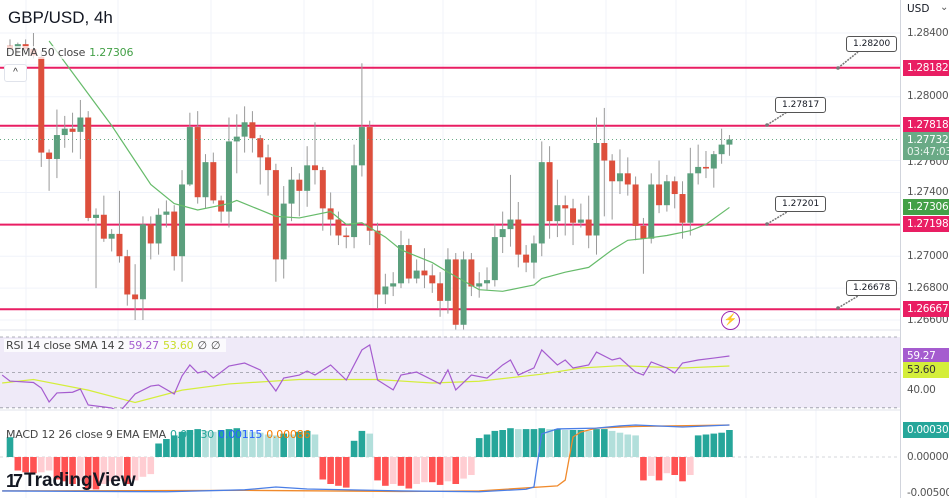 The width and height of the screenshot is (949, 499). Describe the element at coordinates (872, 44) in the screenshot. I see `level-callout-1: 1.28200` at that location.